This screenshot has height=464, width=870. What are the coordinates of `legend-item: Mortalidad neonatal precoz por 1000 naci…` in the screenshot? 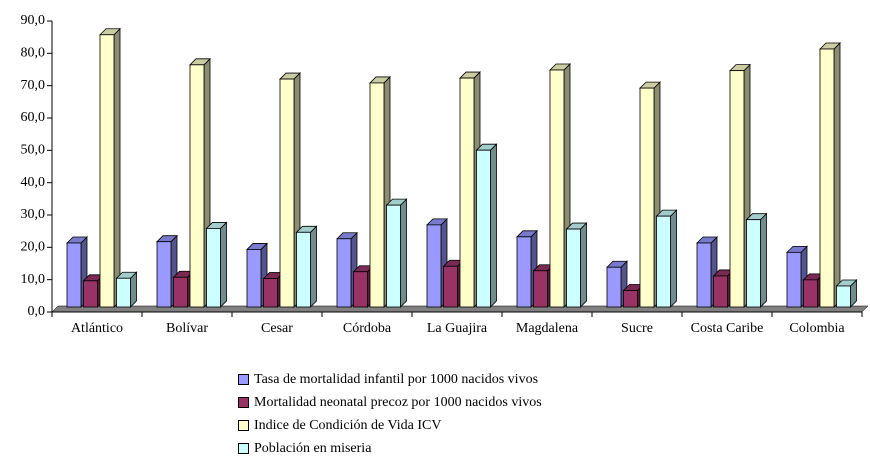 It's located at (390, 402).